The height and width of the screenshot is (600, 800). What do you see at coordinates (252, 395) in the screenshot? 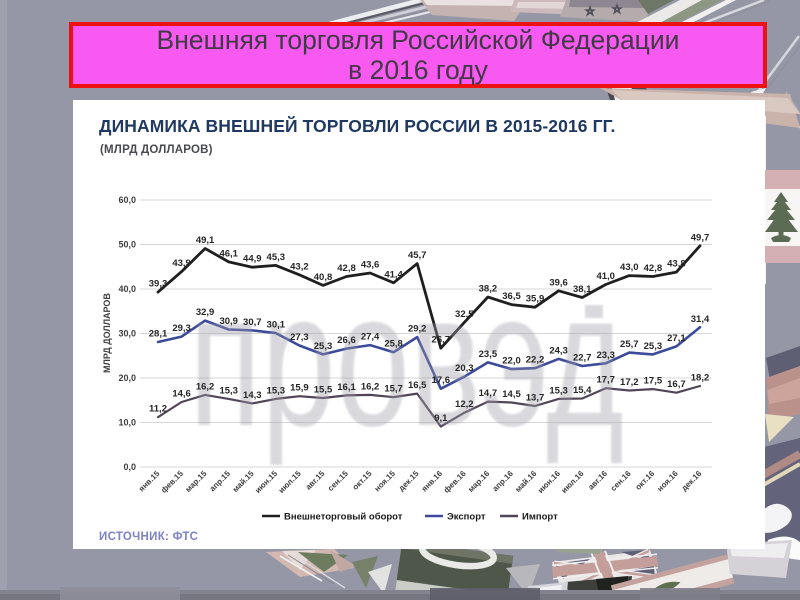
I see `svg-text: 14,3` at bounding box center [252, 395].